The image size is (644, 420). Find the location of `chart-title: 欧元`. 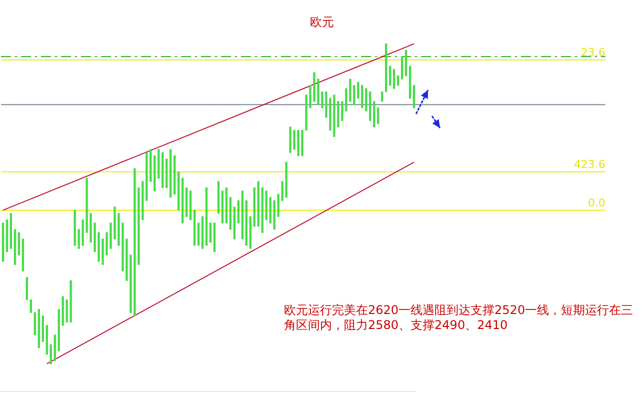

chart-title: 欧元 is located at coordinates (322, 22).